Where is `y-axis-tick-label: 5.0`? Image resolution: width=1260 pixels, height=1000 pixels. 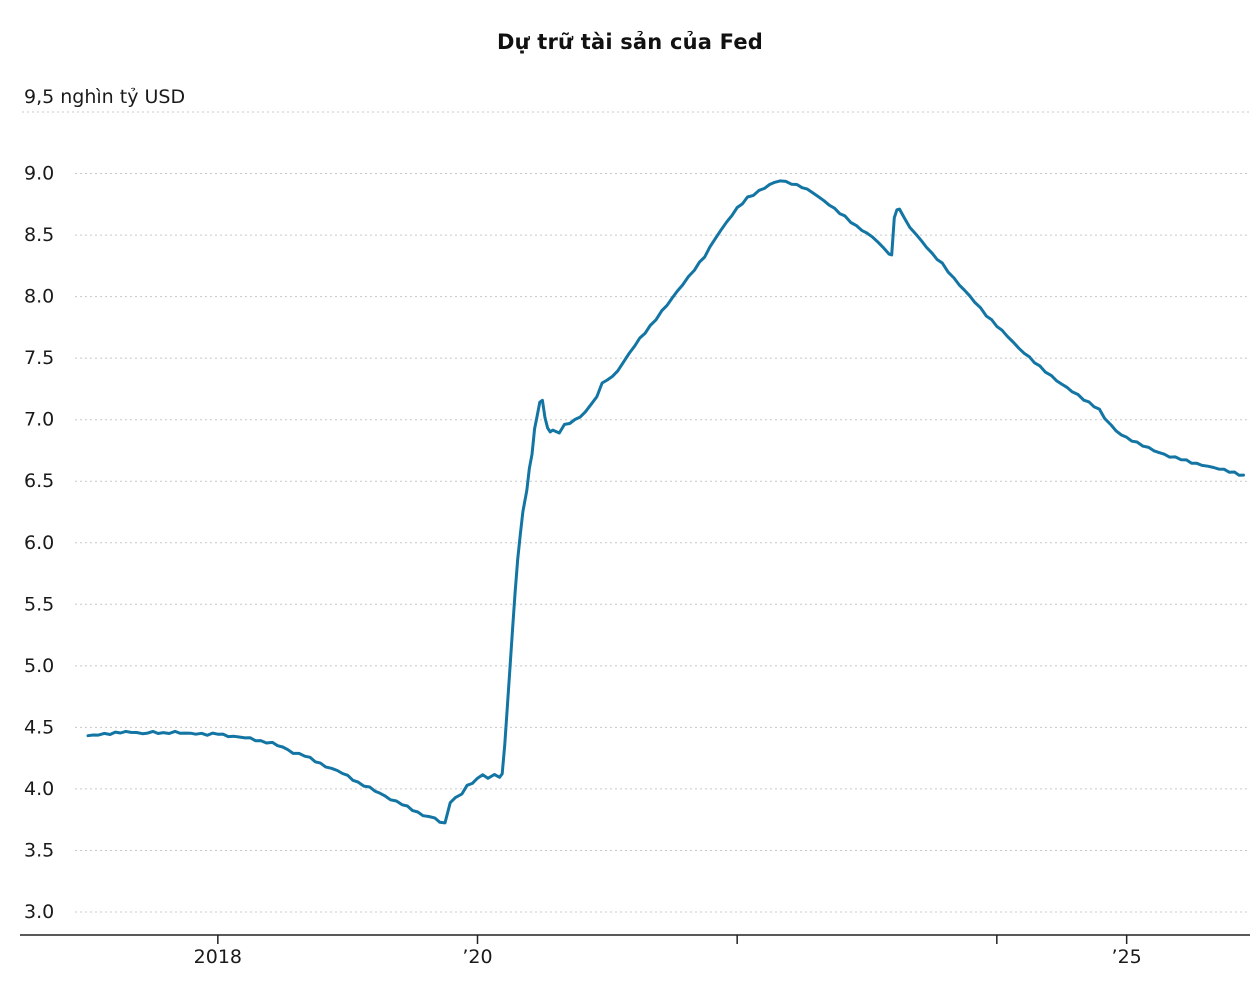 y-axis-tick-label: 5.0 is located at coordinates (39, 666).